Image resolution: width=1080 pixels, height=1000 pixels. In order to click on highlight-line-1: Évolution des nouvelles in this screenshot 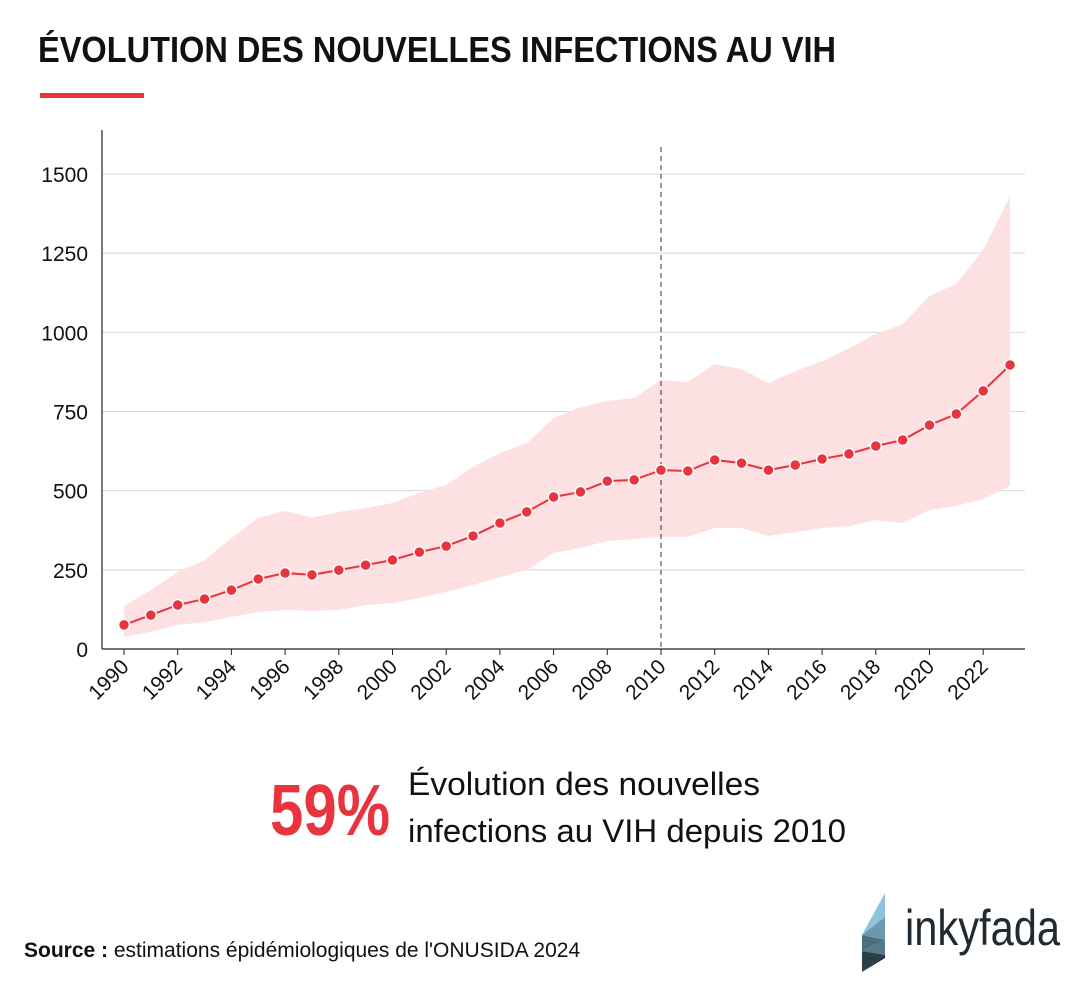, I will do `click(584, 784)`.